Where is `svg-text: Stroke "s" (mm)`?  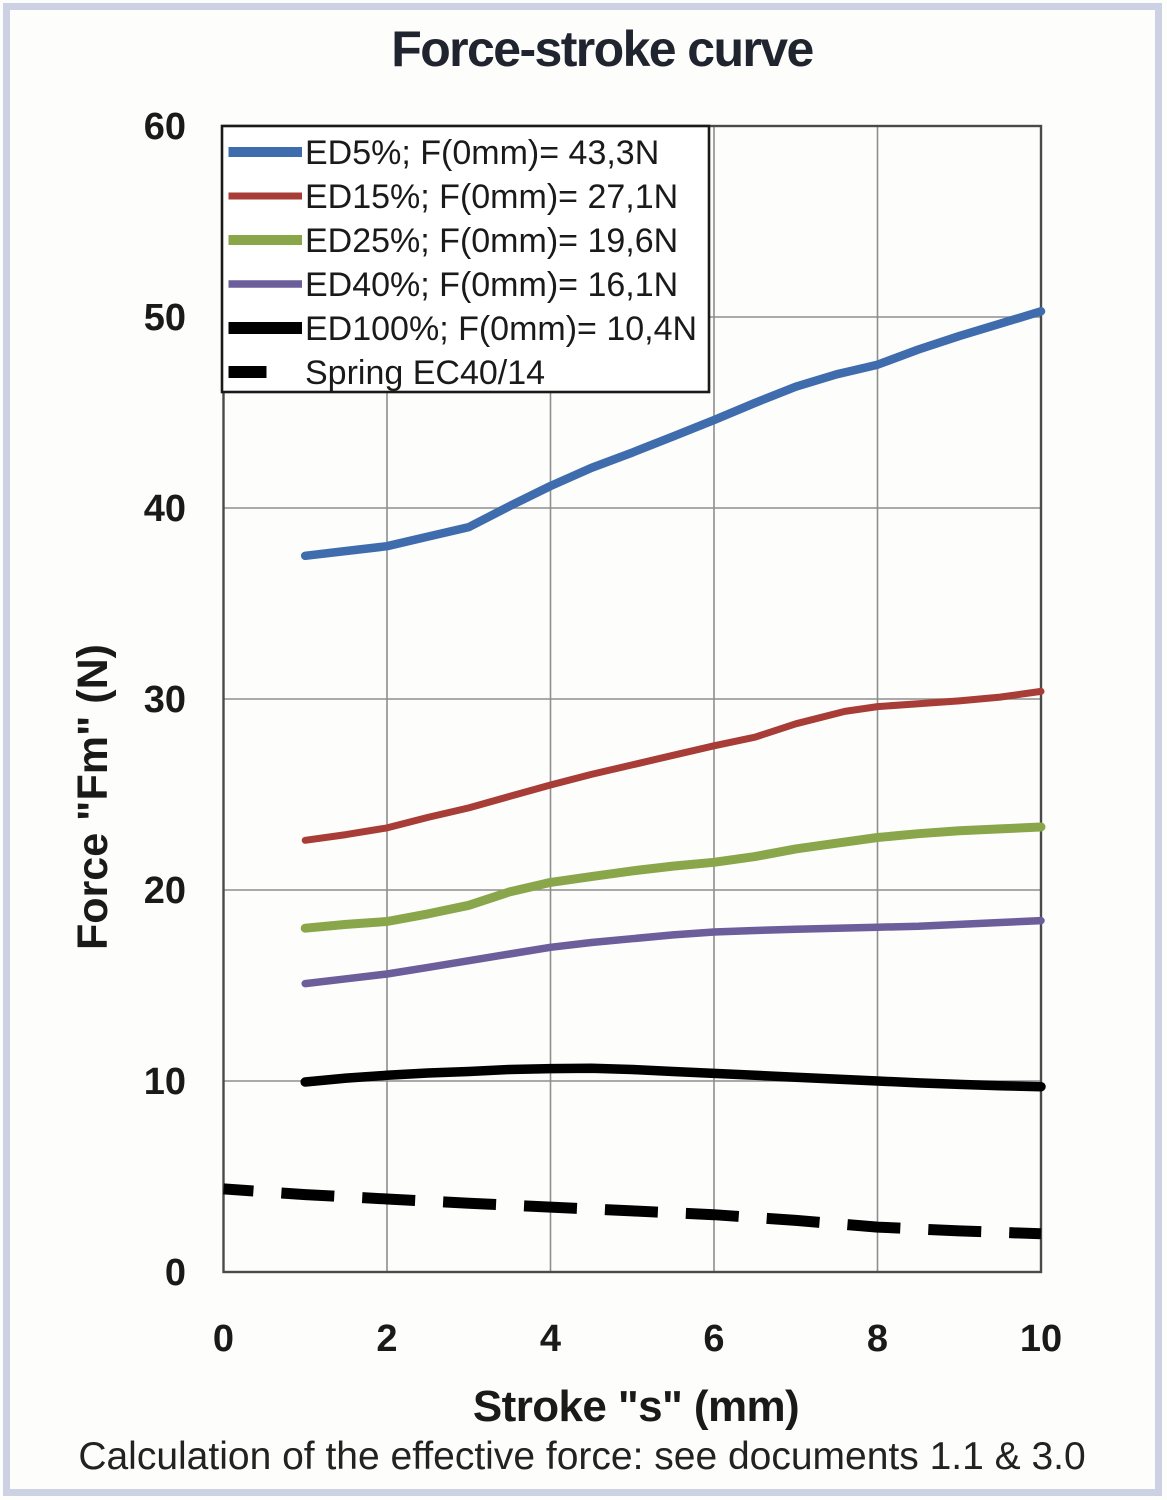
svg-text: Stroke "s" (mm) is located at coordinates (636, 1406).